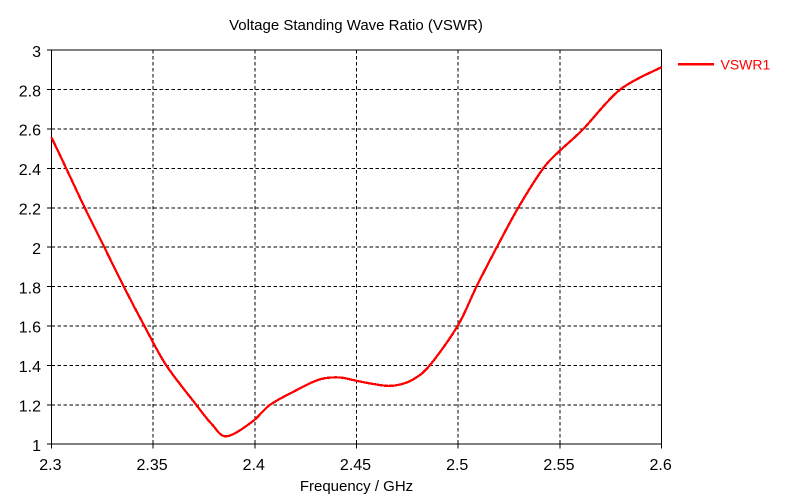 The image size is (800, 500). What do you see at coordinates (50, 465) in the screenshot?
I see `svg-text: 2.3` at bounding box center [50, 465].